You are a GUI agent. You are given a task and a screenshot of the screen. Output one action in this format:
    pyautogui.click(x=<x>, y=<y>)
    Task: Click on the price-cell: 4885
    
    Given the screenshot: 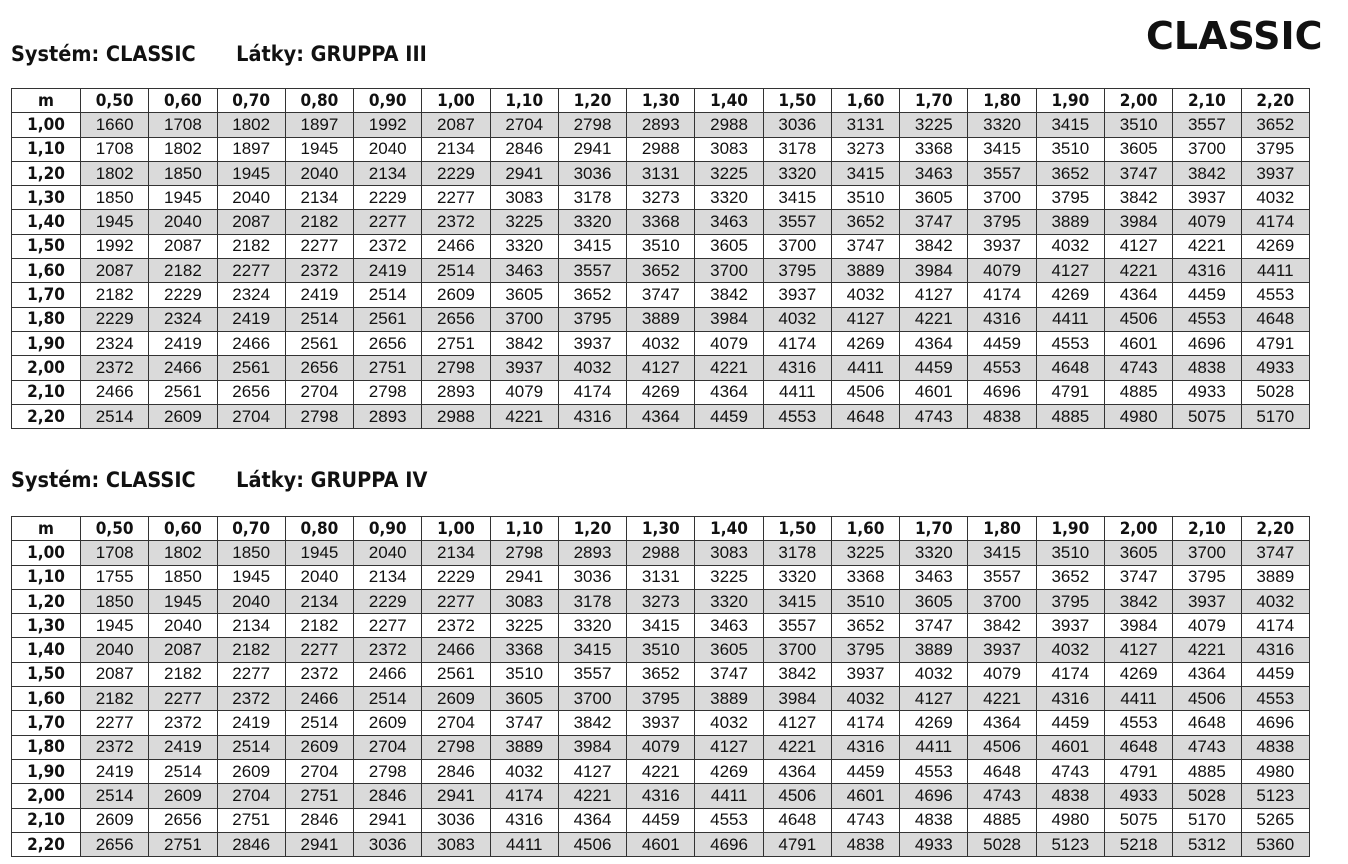 What is the action you would take?
    pyautogui.click(x=1070, y=416)
    